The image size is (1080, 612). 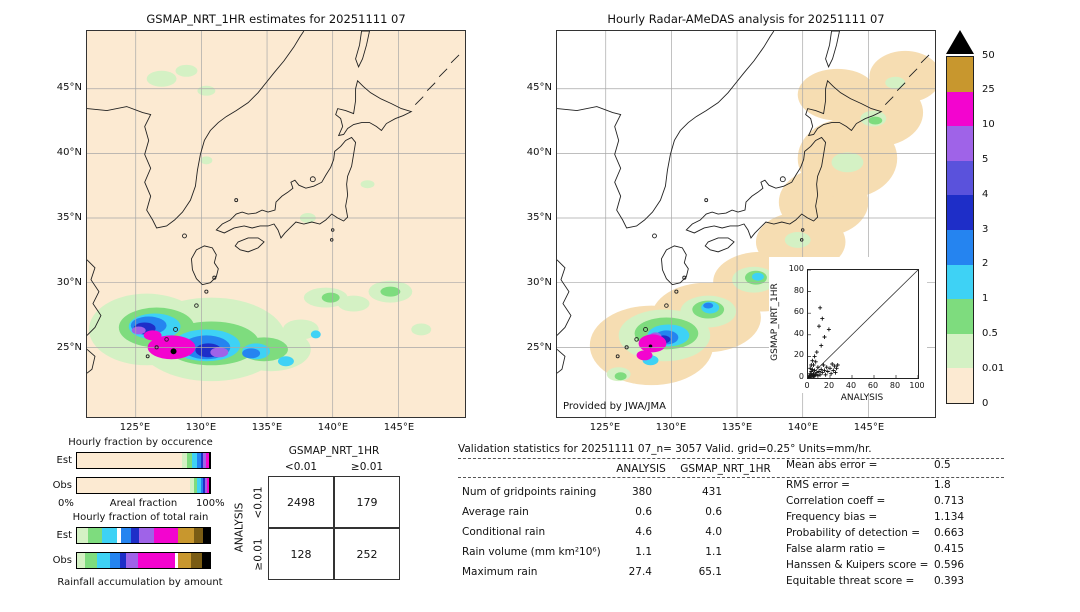 What do you see at coordinates (798, 311) in the screenshot?
I see `inset-y-tick: 60` at bounding box center [798, 311].